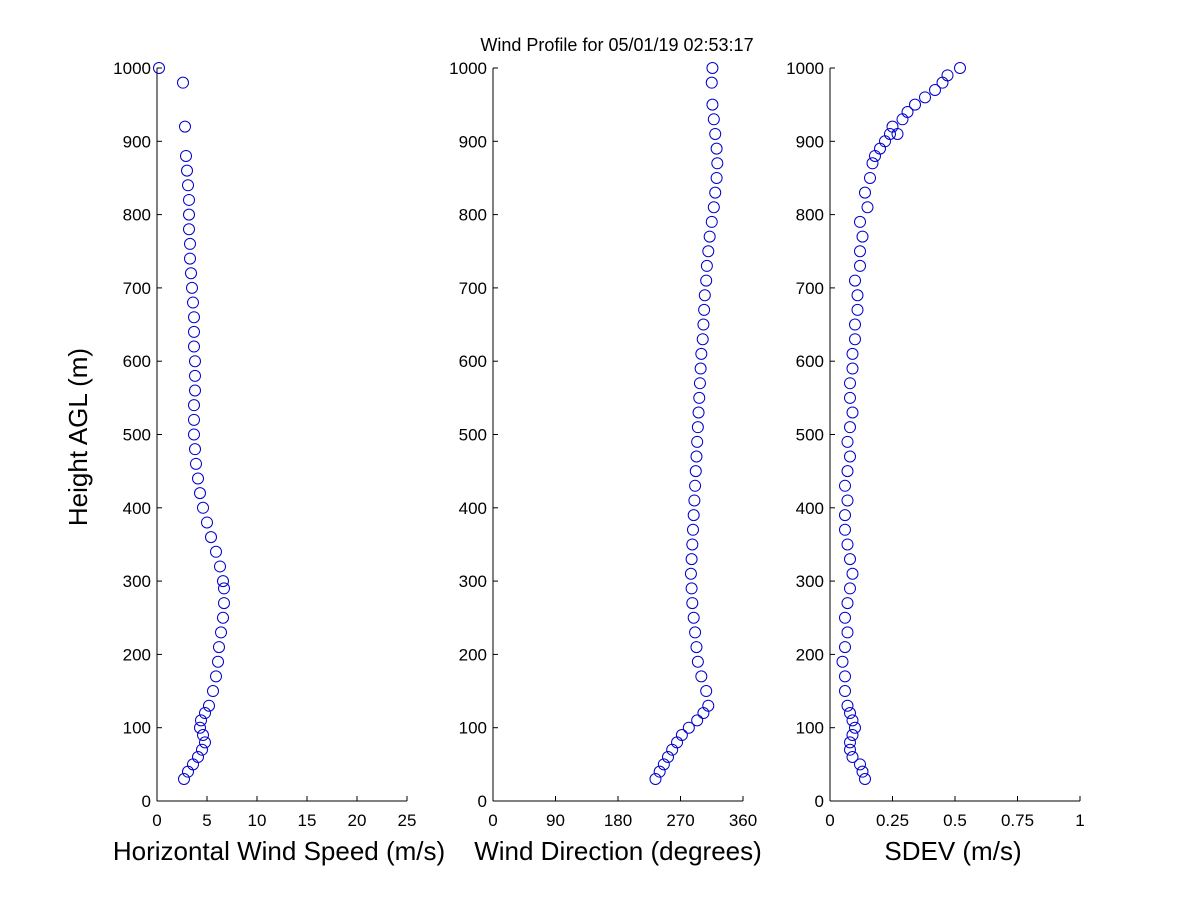 This screenshot has height=900, width=1200. What do you see at coordinates (307, 820) in the screenshot?
I see `x-tick-label: 15` at bounding box center [307, 820].